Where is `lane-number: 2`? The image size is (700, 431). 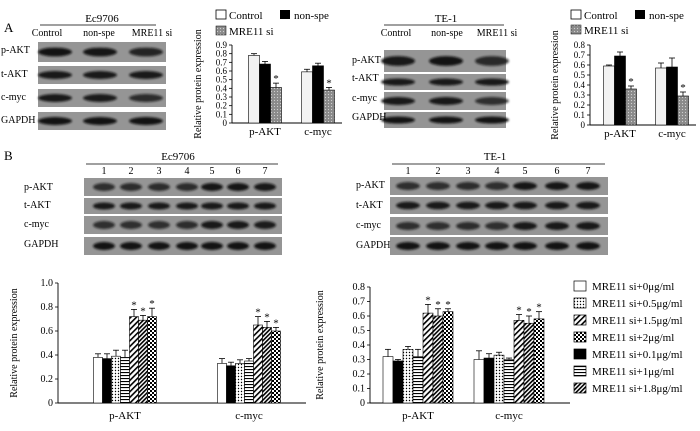 lane-number: 2 is located at coordinates (438, 171).